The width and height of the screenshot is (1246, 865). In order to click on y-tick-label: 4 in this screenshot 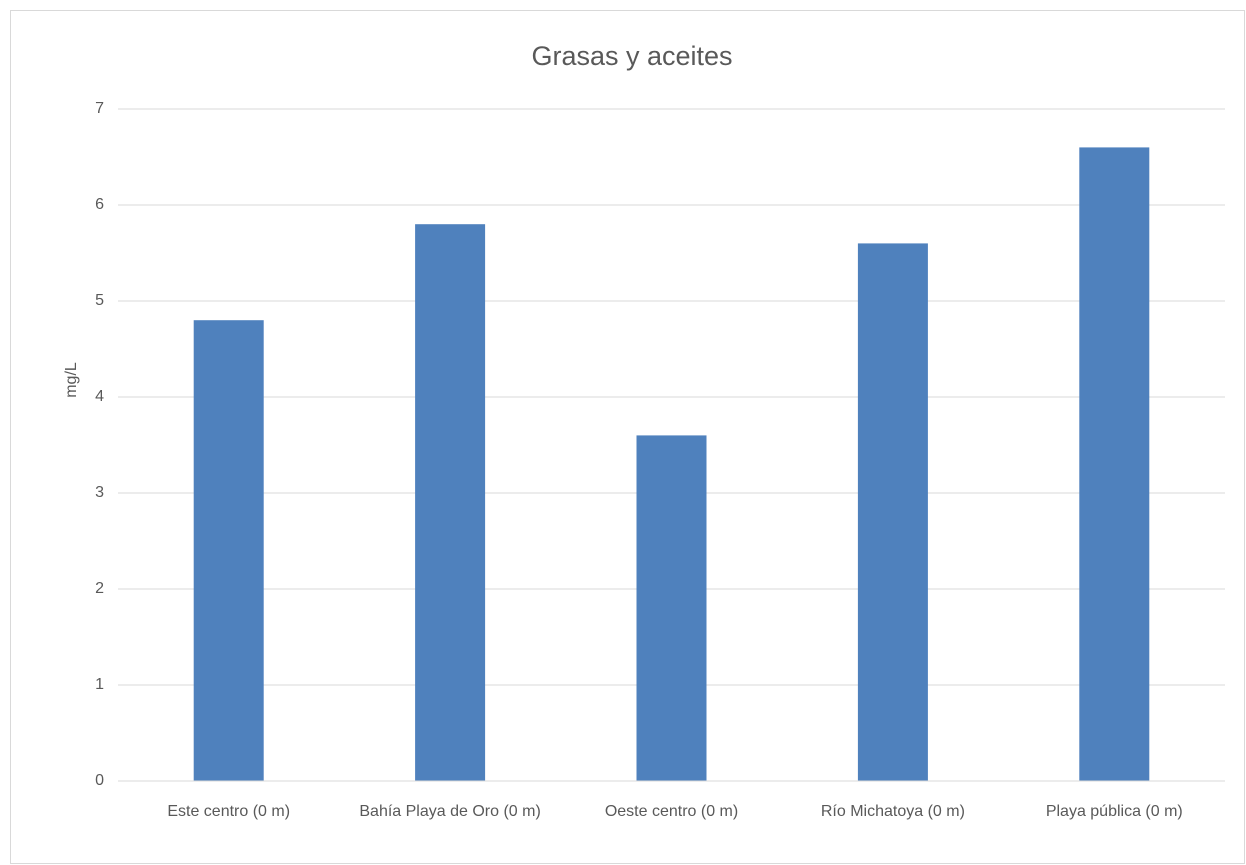, I will do `click(99, 396)`.